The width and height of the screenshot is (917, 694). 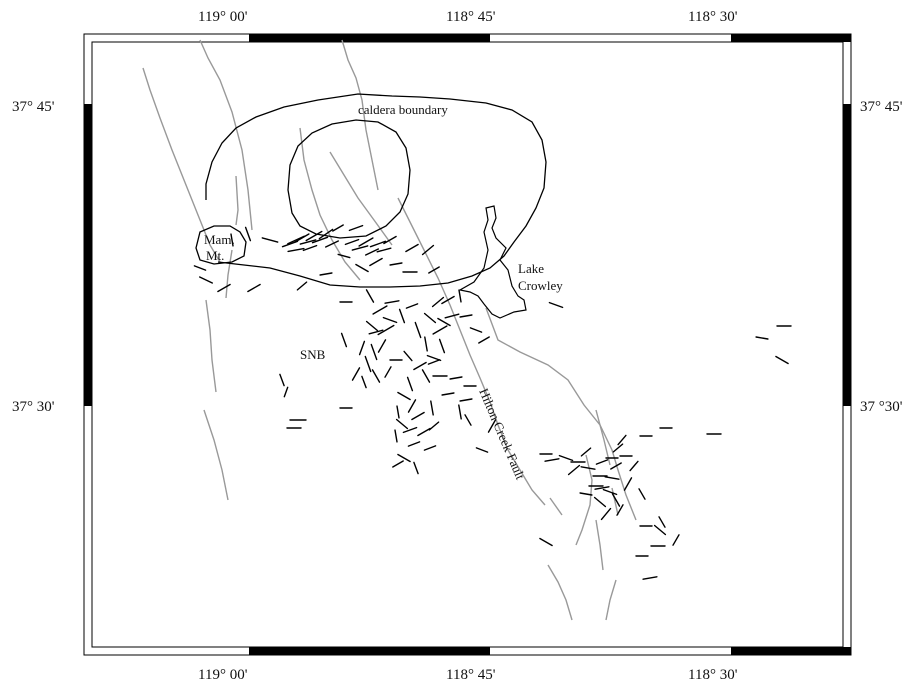 What do you see at coordinates (471, 675) in the screenshot?
I see `lon-label-bottom-118-45: 118° 45'` at bounding box center [471, 675].